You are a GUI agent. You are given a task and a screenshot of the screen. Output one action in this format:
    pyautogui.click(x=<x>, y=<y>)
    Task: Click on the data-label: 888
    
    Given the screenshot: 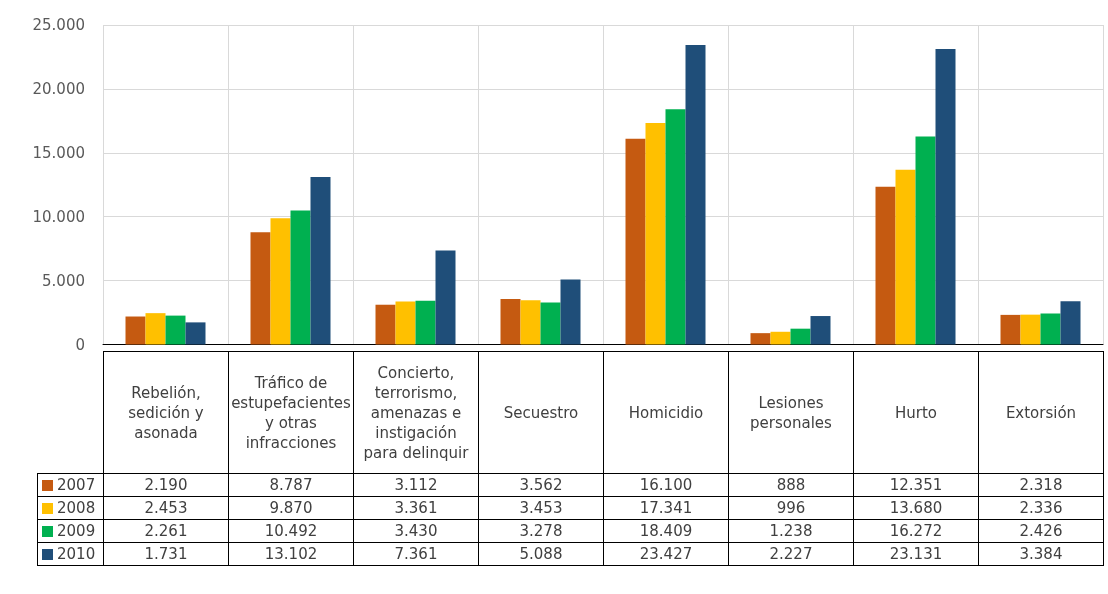 What is the action you would take?
    pyautogui.click(x=791, y=485)
    